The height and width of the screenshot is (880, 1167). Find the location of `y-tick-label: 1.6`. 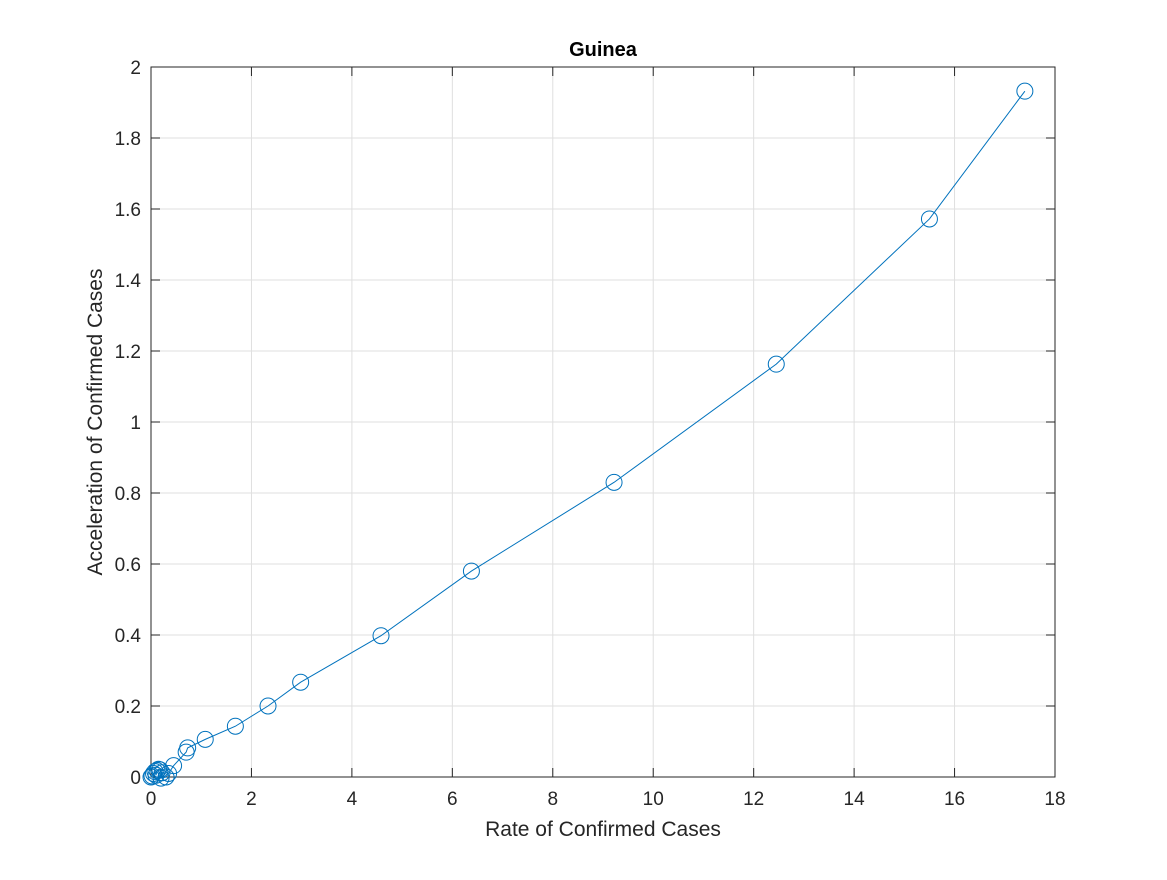

y-tick-label: 1.6 is located at coordinates (128, 210).